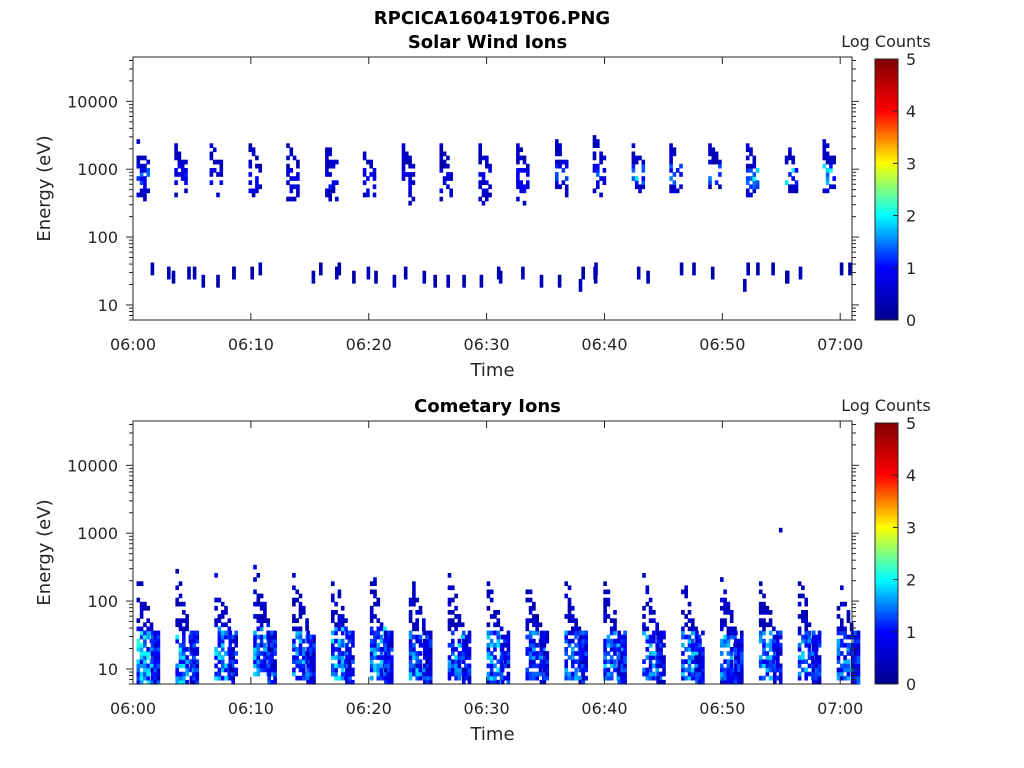  Describe the element at coordinates (886, 189) in the screenshot. I see `colorbar` at that location.